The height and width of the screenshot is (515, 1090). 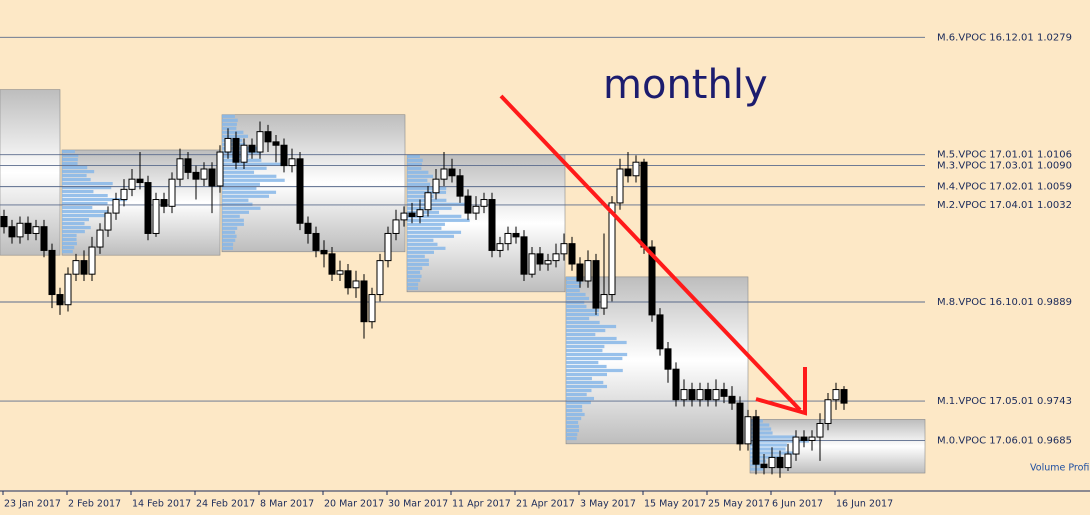 What do you see at coordinates (418, 504) in the screenshot?
I see `x-tick-label: 30 Mar 2017` at bounding box center [418, 504].